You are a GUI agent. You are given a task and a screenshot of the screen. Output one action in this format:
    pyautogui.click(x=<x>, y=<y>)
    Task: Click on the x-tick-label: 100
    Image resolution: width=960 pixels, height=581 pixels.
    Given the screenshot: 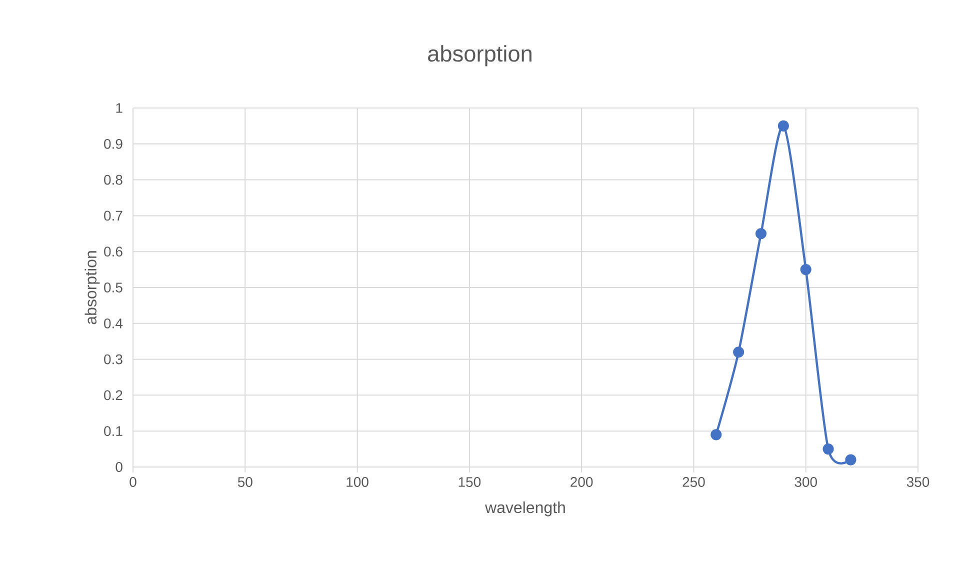 What is the action you would take?
    pyautogui.click(x=357, y=482)
    